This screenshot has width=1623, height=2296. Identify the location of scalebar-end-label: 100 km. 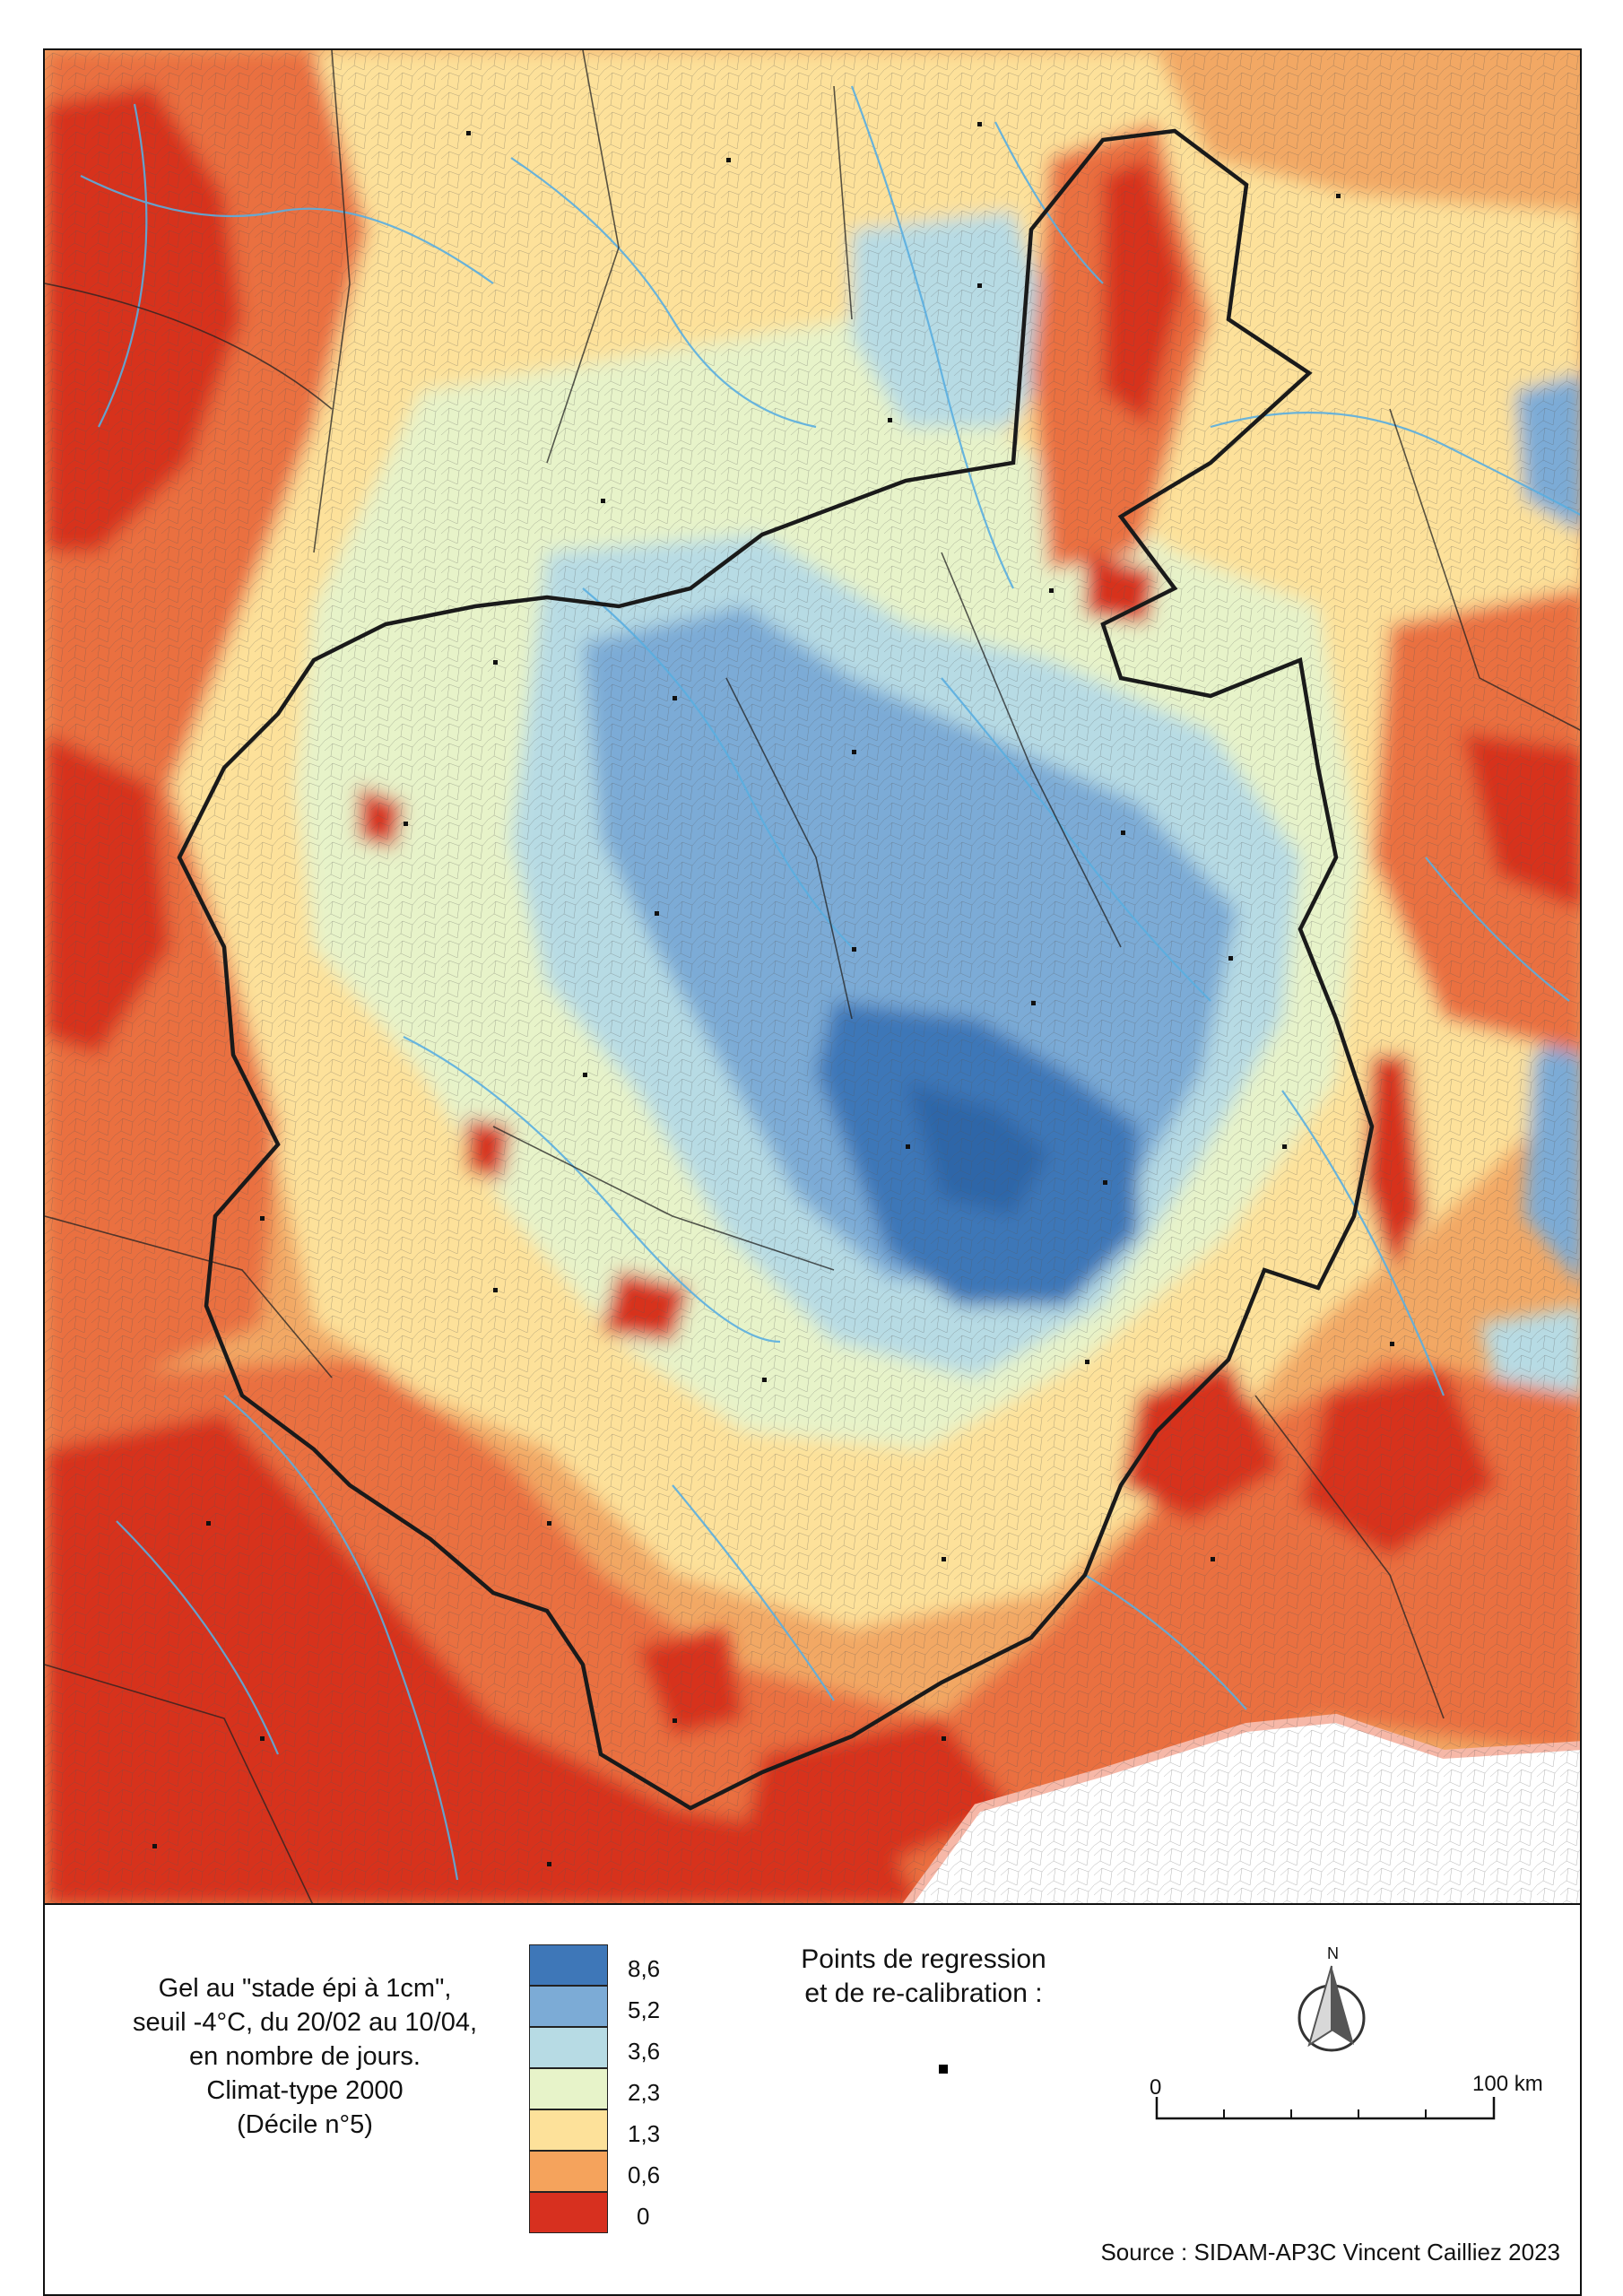
(1507, 2084).